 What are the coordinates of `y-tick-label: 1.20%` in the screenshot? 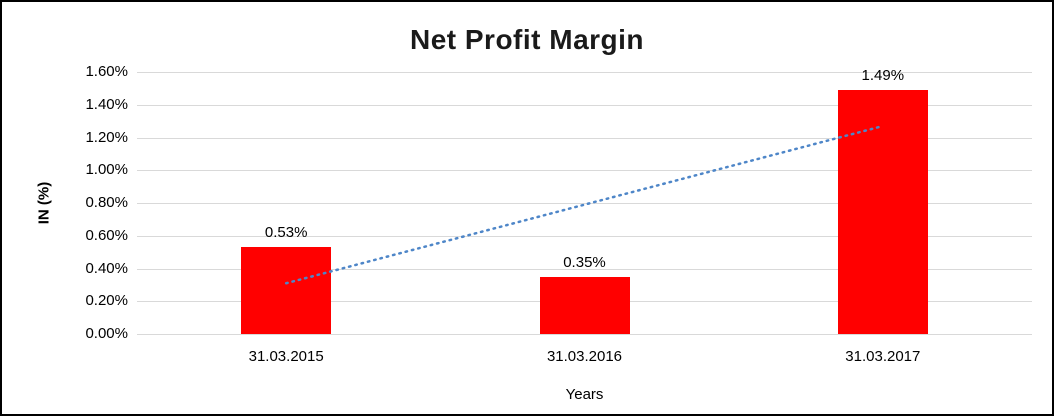 It's located at (106, 137).